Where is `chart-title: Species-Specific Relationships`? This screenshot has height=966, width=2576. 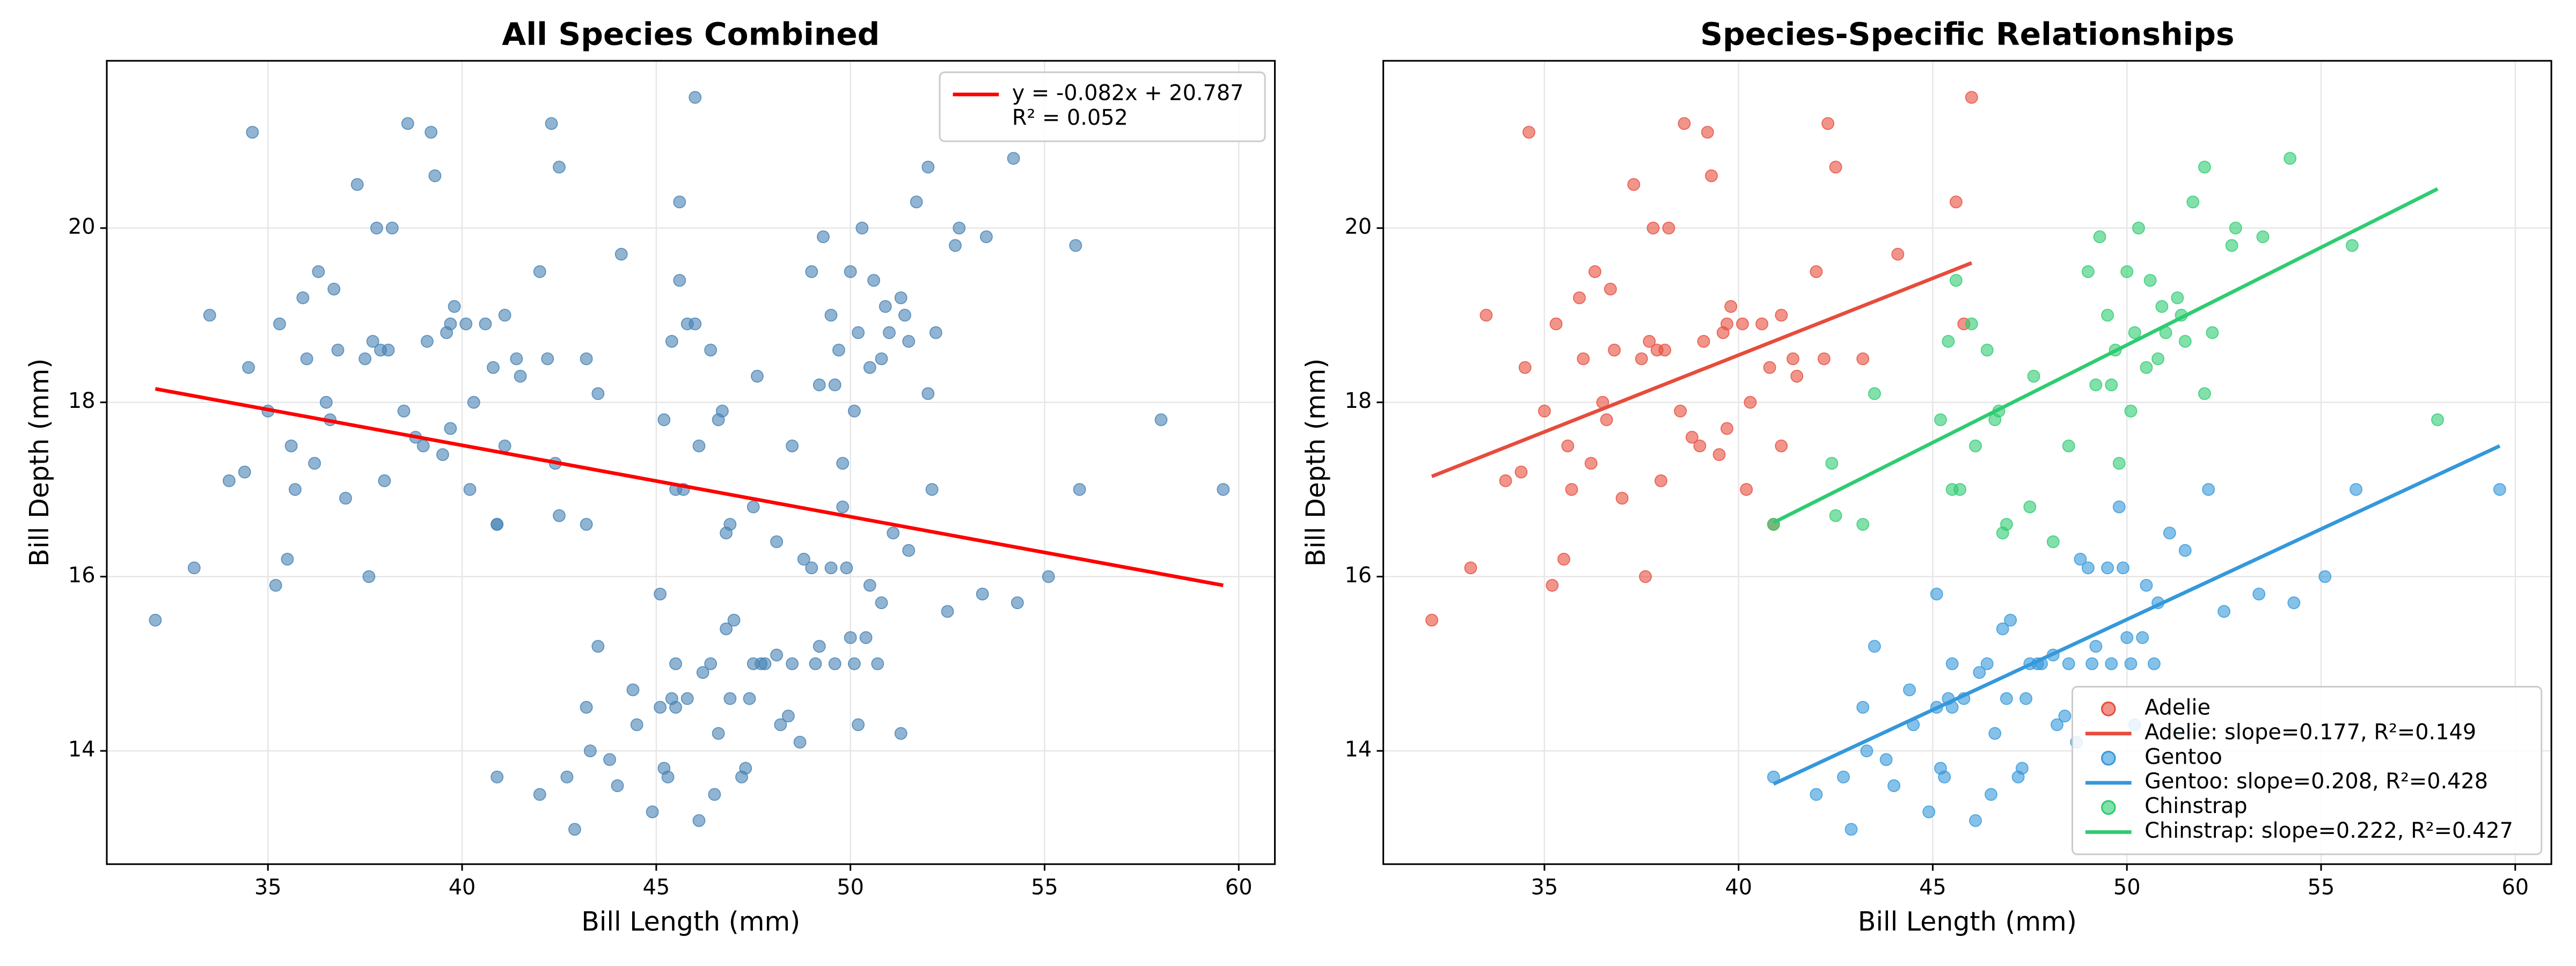 chart-title: Species-Specific Relationships is located at coordinates (1967, 34).